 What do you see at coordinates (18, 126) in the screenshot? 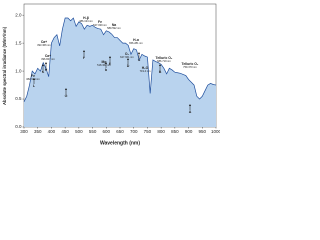
I see `y-tick-label: 0.0` at bounding box center [18, 126].